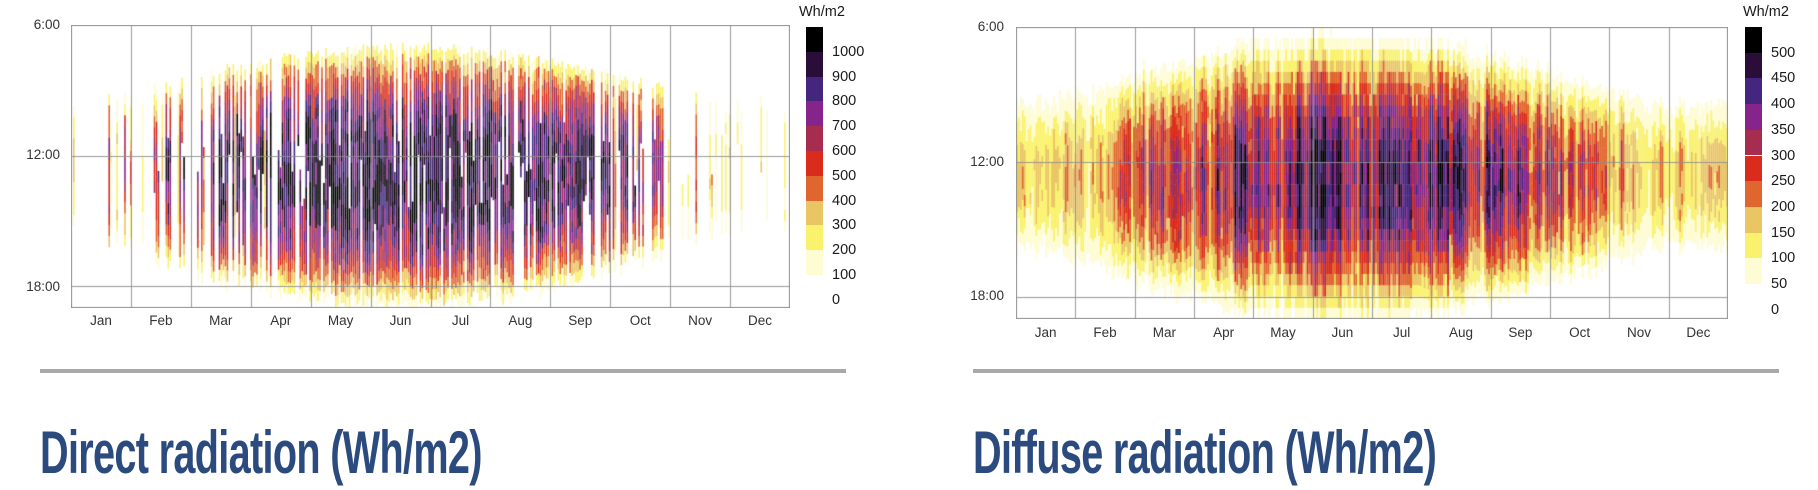 The width and height of the screenshot is (1818, 490). Describe the element at coordinates (1779, 284) in the screenshot. I see `legend-stop-label: 50` at that location.